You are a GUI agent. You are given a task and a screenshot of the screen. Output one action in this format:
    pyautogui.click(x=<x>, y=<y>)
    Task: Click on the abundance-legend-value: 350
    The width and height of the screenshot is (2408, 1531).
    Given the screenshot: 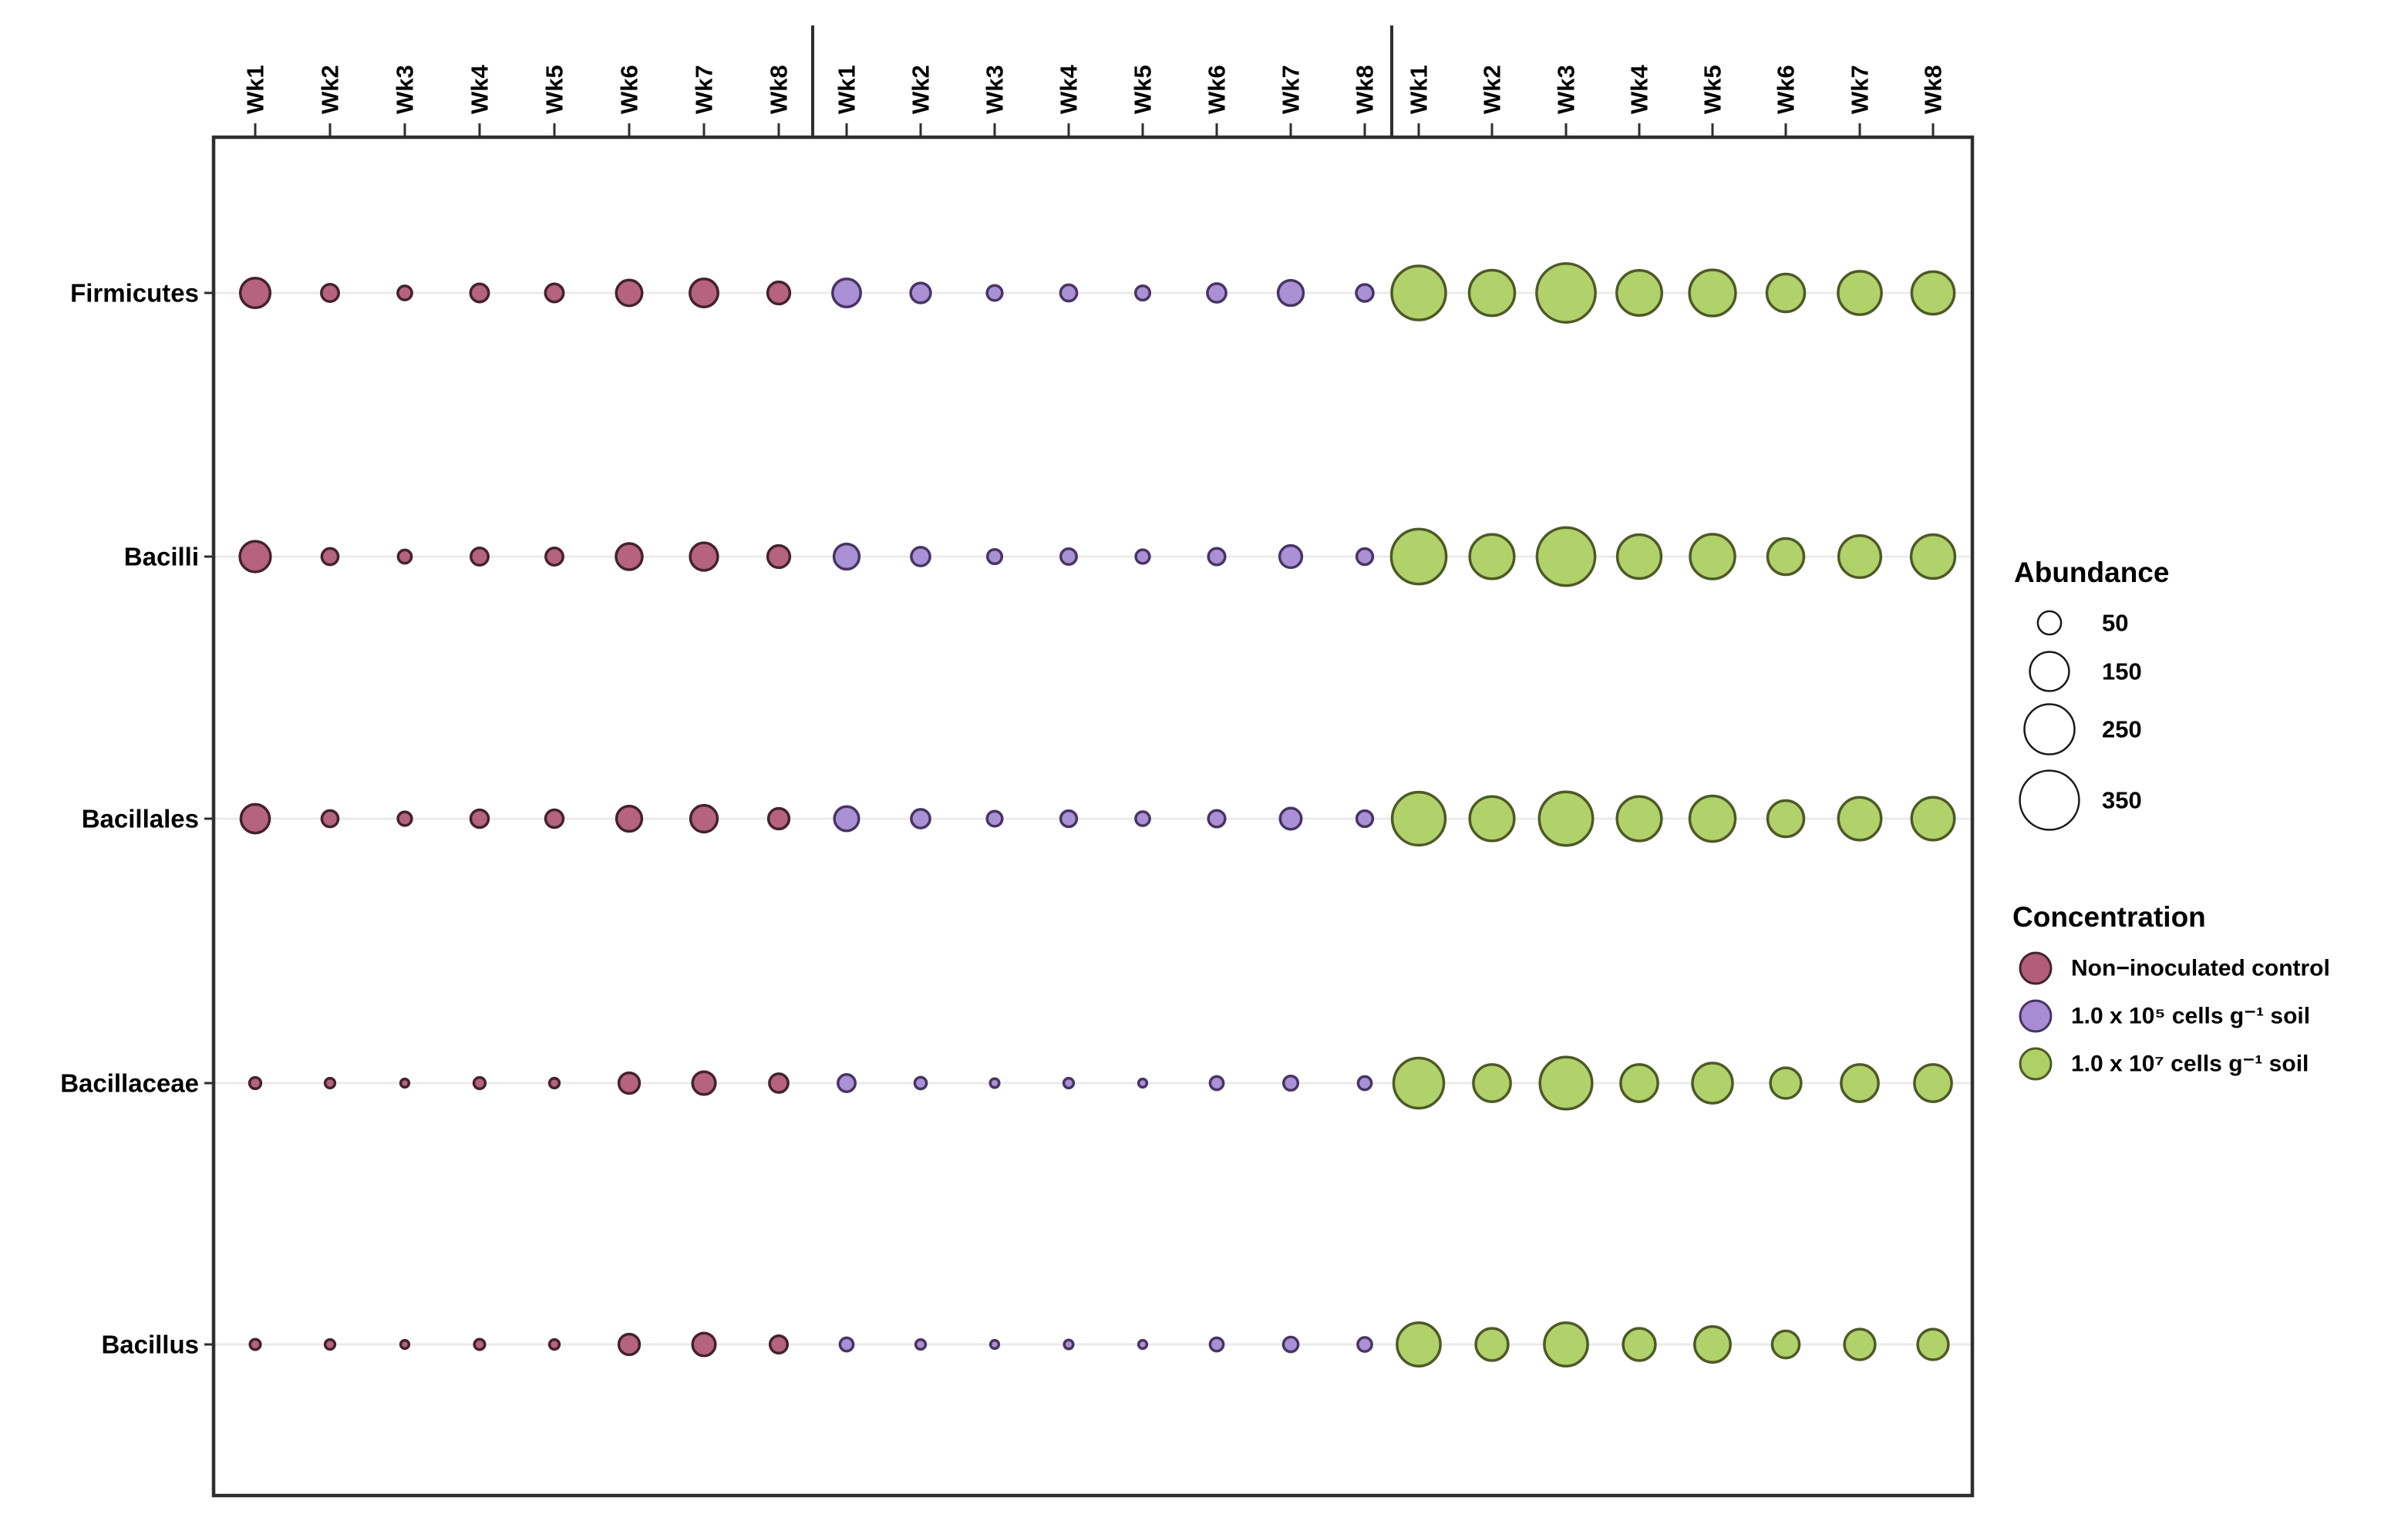 What is the action you would take?
    pyautogui.click(x=2122, y=800)
    